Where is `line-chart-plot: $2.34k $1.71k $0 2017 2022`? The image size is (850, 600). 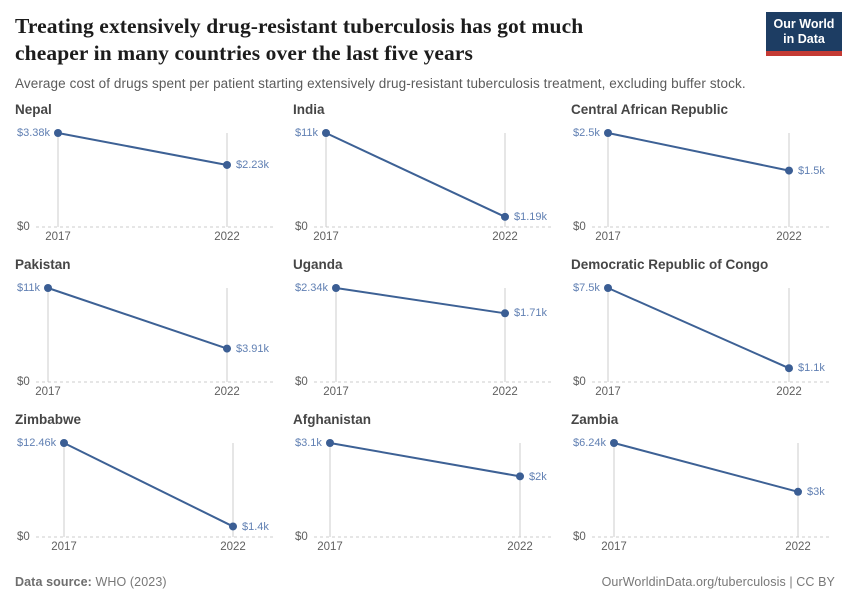
line-chart-plot: $2.34k $1.71k $0 2017 2022 is located at coordinates (425, 343).